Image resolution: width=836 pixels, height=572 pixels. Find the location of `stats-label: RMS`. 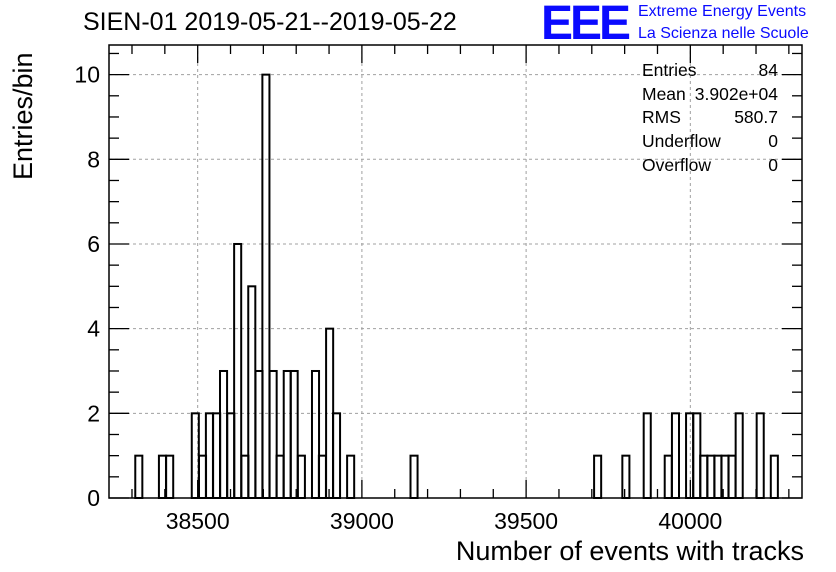

stats-label: RMS is located at coordinates (661, 117).